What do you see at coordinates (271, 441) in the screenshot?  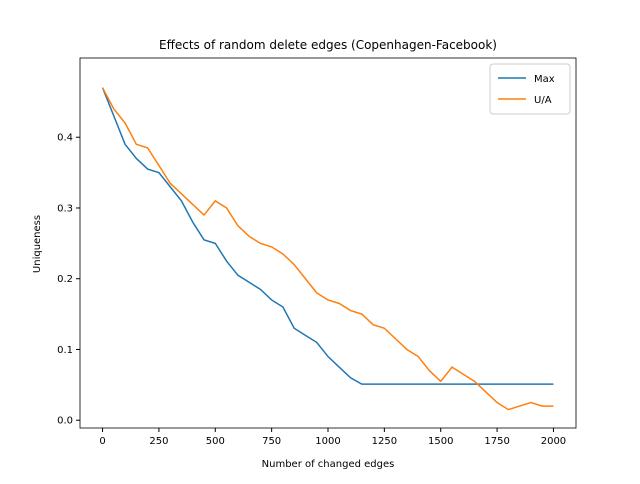 I see `x-tick-label: 750` at bounding box center [271, 441].